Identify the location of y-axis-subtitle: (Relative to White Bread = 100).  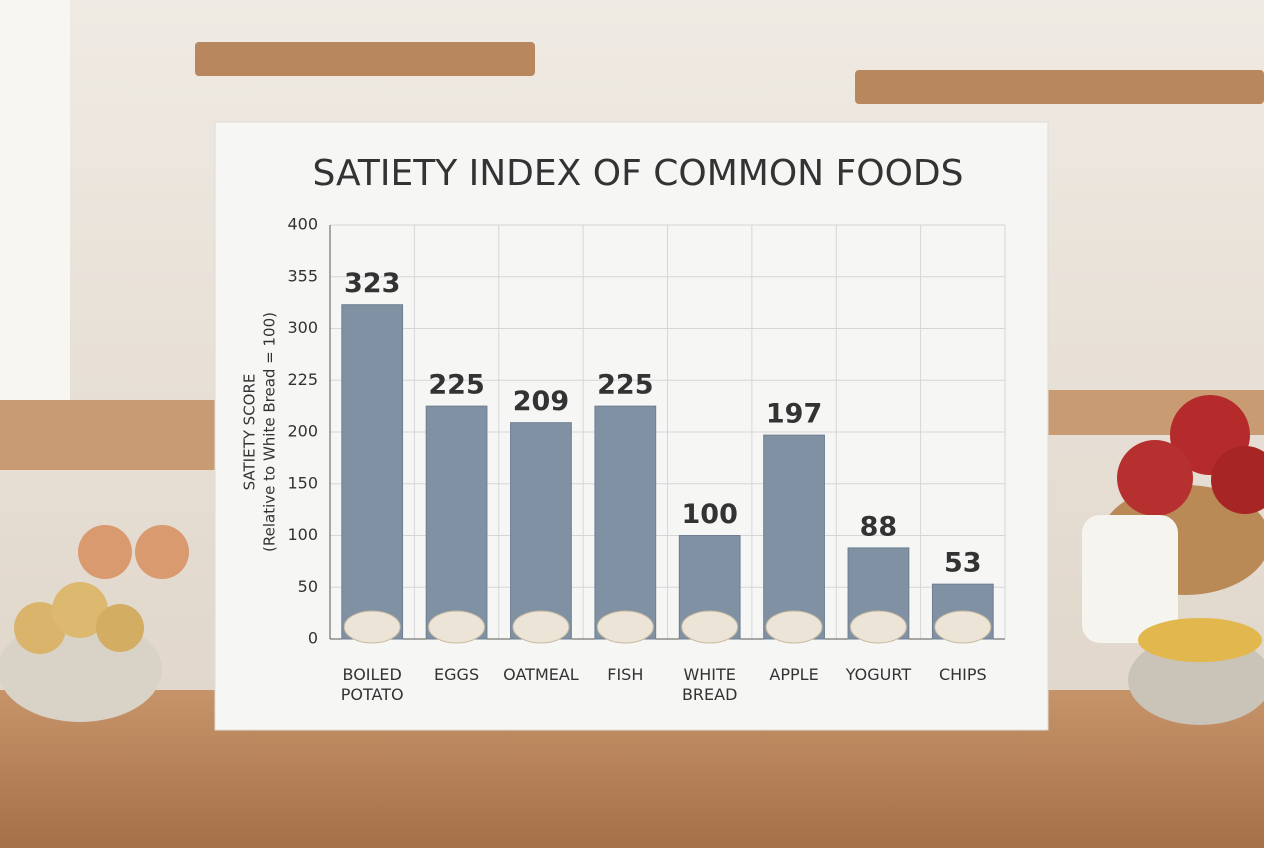
(270, 432).